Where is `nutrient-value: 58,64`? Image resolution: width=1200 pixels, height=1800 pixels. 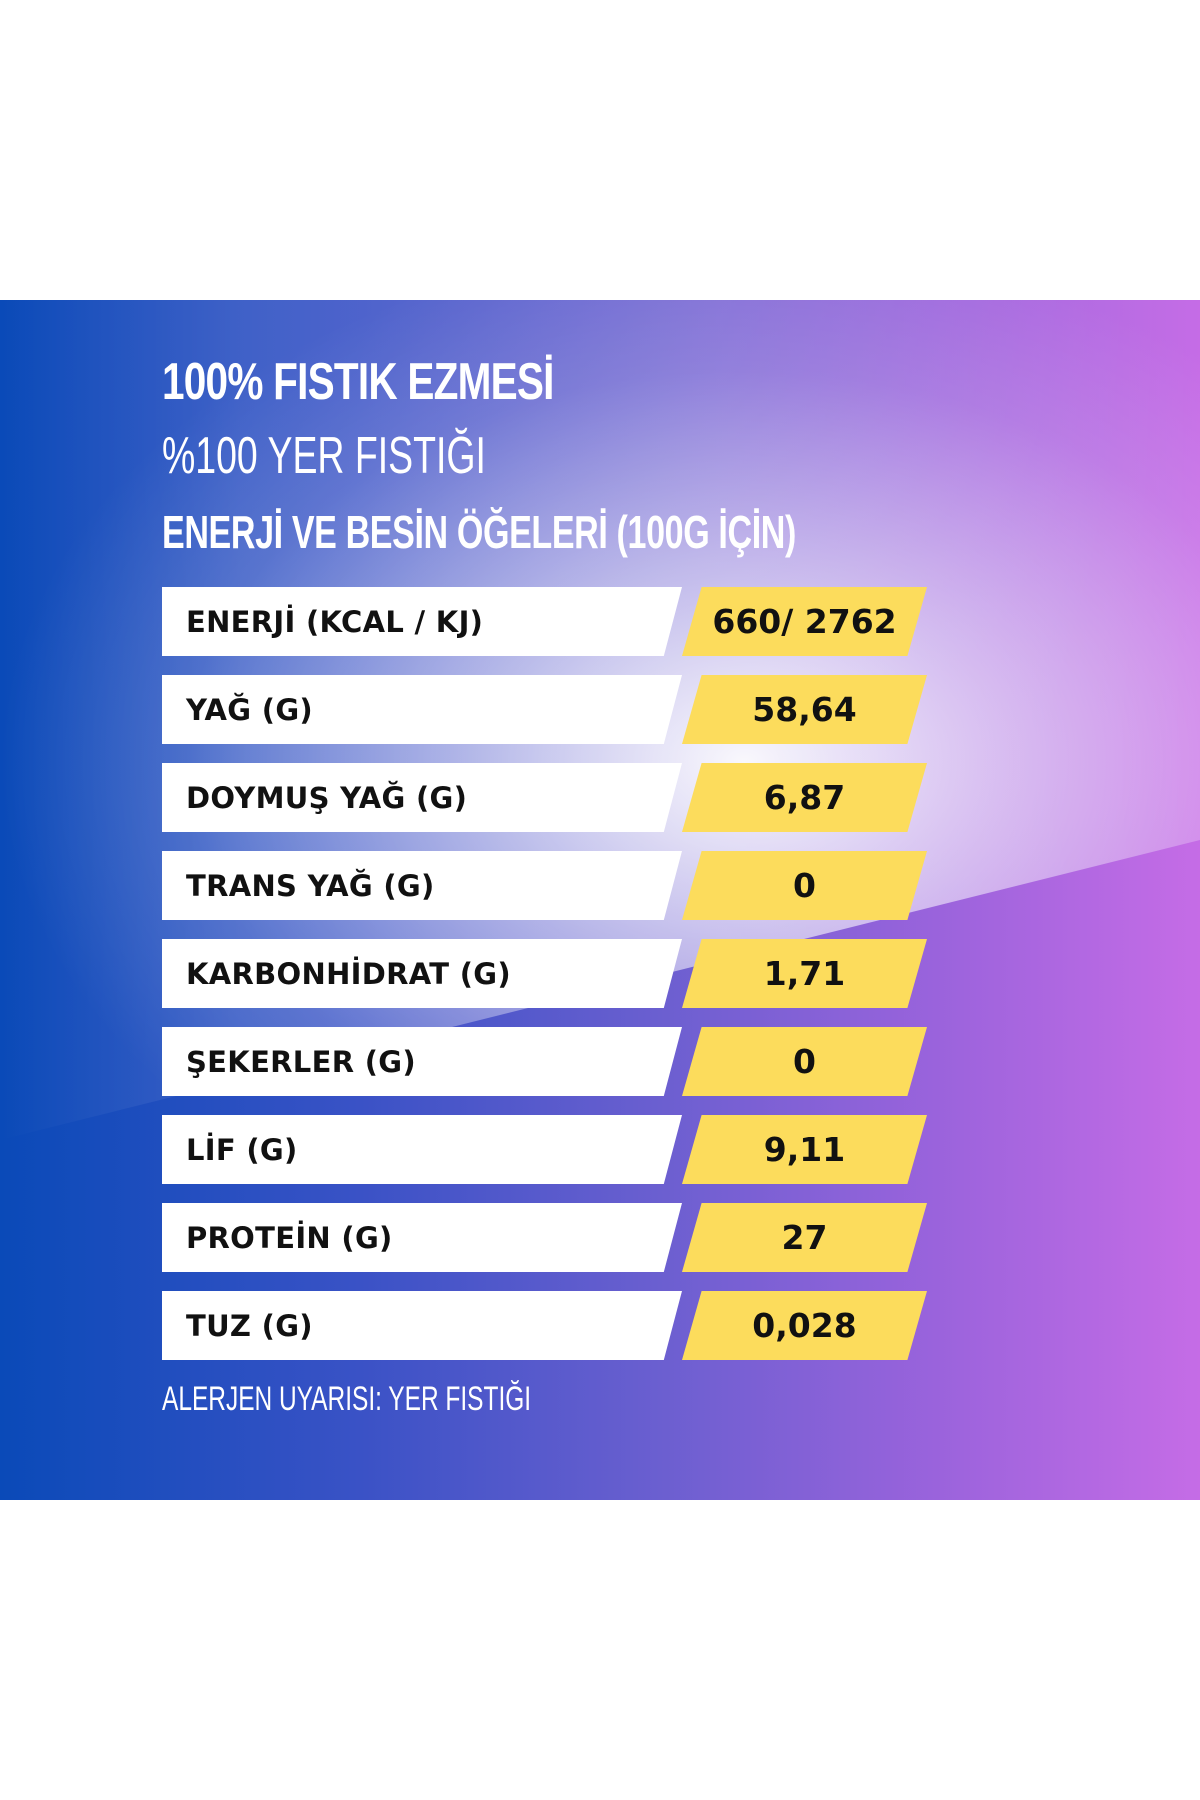 nutrient-value: 58,64 is located at coordinates (804, 709).